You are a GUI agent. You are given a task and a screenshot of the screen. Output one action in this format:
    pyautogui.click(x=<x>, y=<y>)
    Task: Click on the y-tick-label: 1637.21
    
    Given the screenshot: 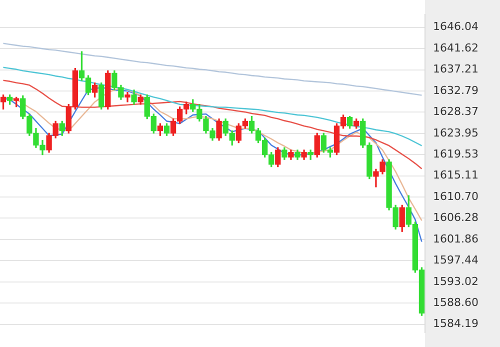 What is the action you would take?
    pyautogui.click(x=455, y=69)
    